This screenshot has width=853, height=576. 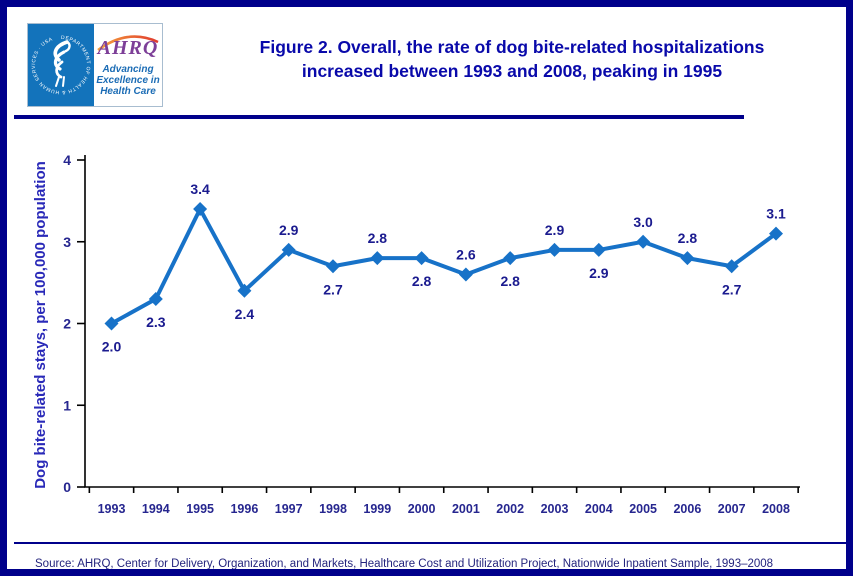 I want to click on ahrq-wordmark-panel: AHRQ Advancing Excellence in Health Care, so click(x=128, y=65).